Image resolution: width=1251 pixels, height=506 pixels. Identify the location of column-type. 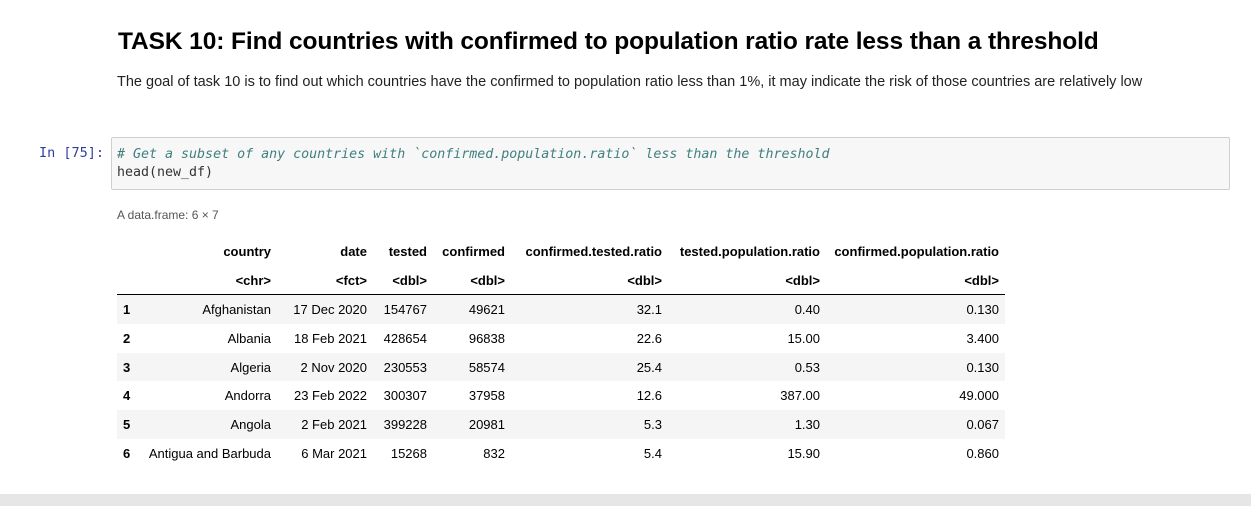
(128, 280).